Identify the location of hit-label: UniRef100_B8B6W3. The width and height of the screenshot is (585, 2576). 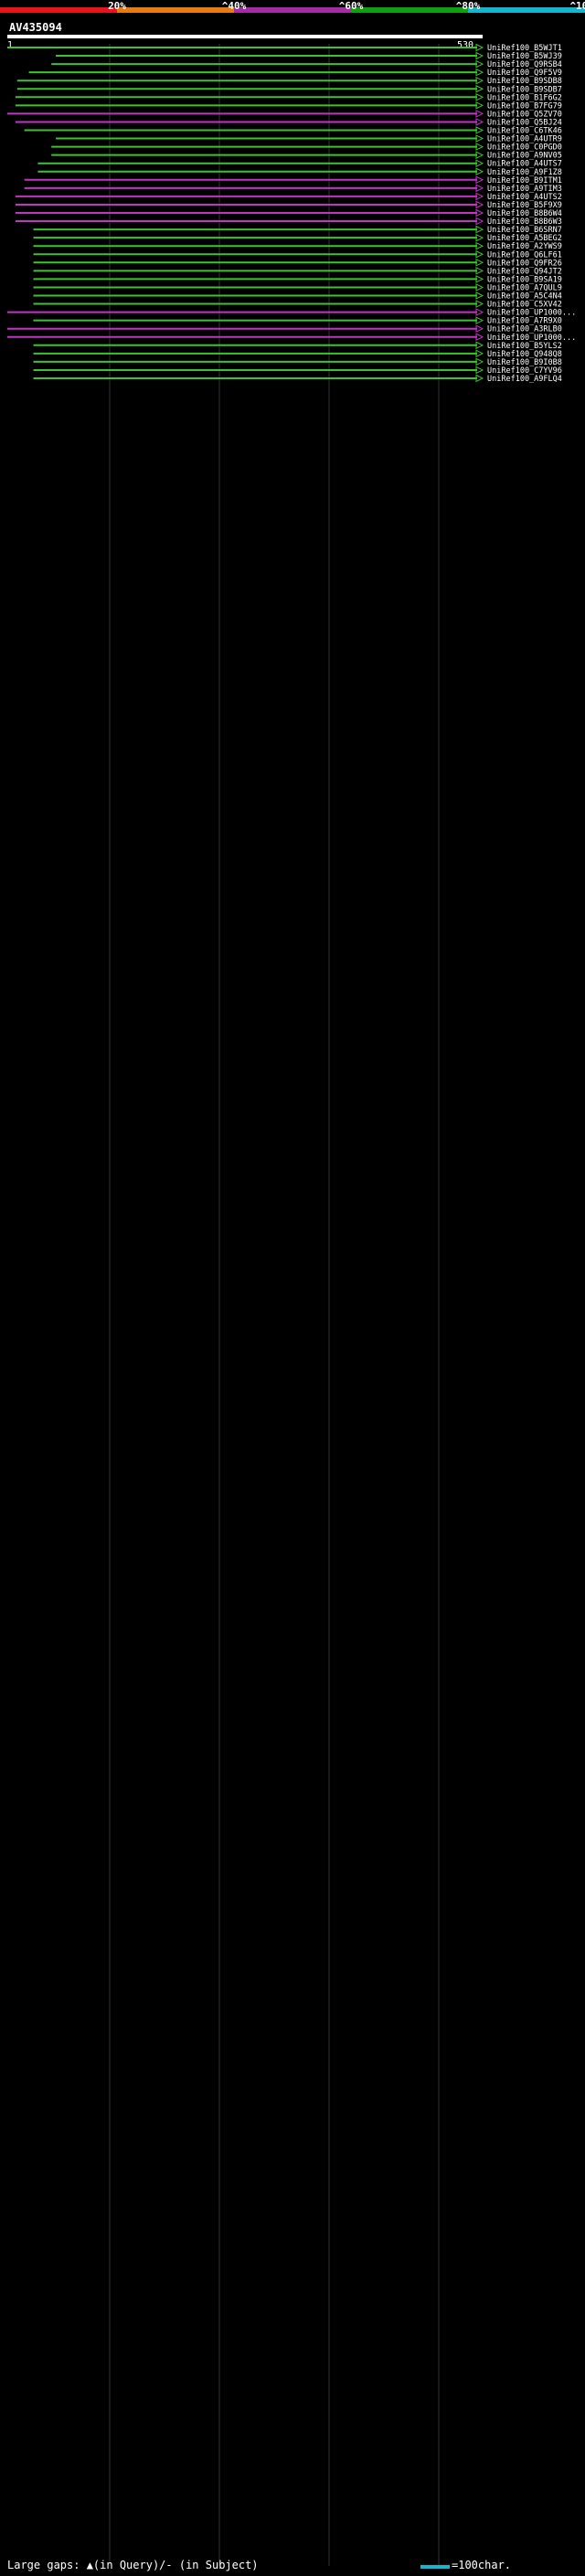
(524, 222).